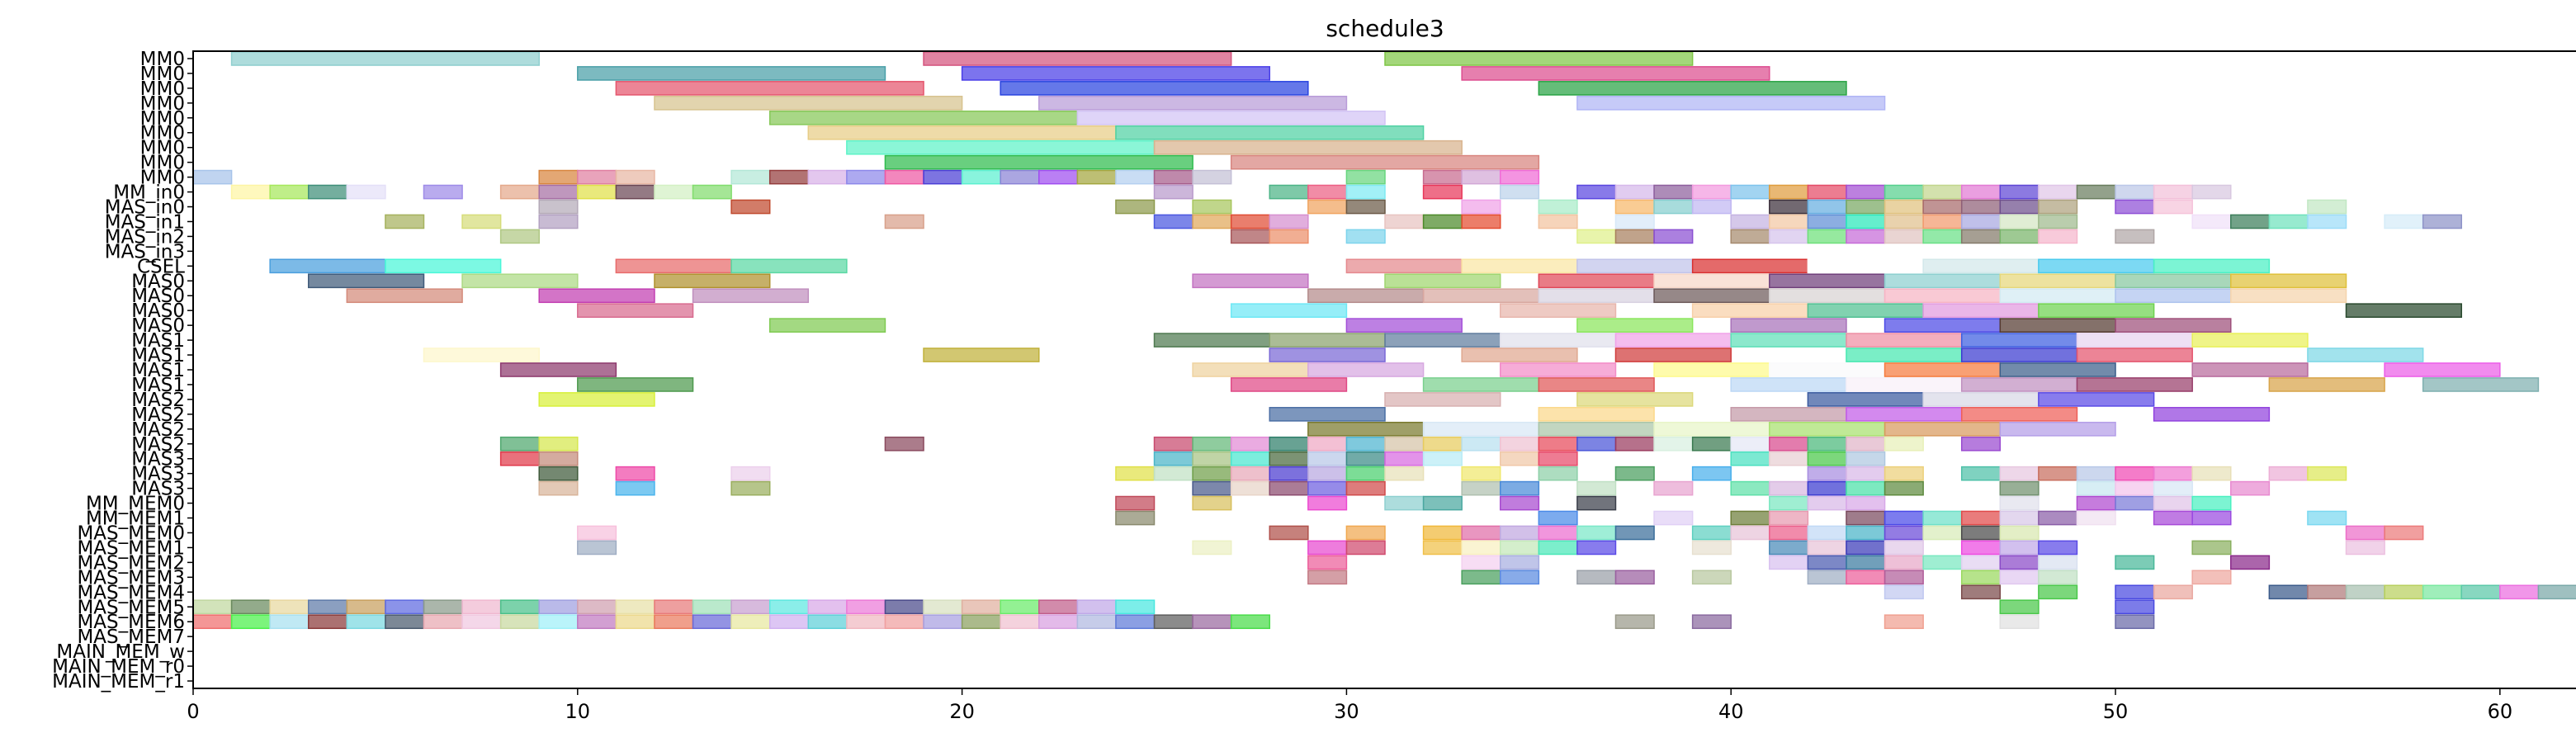  What do you see at coordinates (145, 208) in the screenshot?
I see `y-tick-label: MAS_in0` at bounding box center [145, 208].